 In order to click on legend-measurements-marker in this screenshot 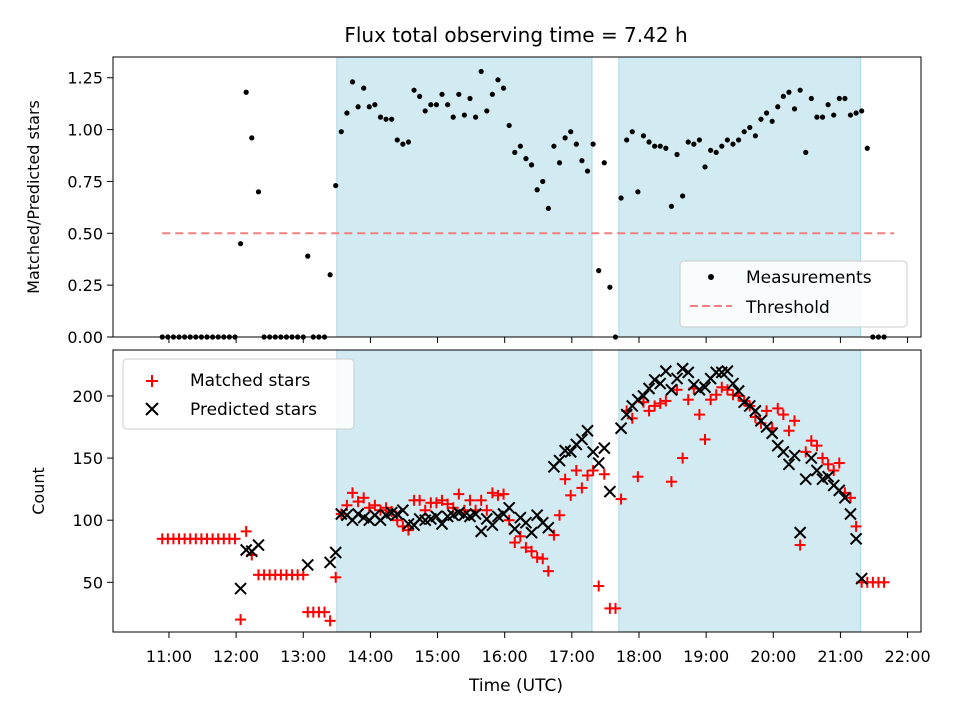, I will do `click(711, 277)`.